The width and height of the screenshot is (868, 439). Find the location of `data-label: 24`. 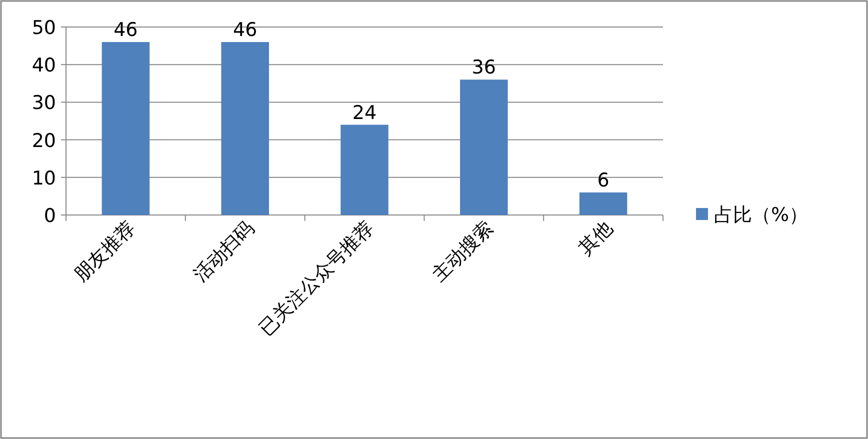

data-label: 24 is located at coordinates (364, 113).